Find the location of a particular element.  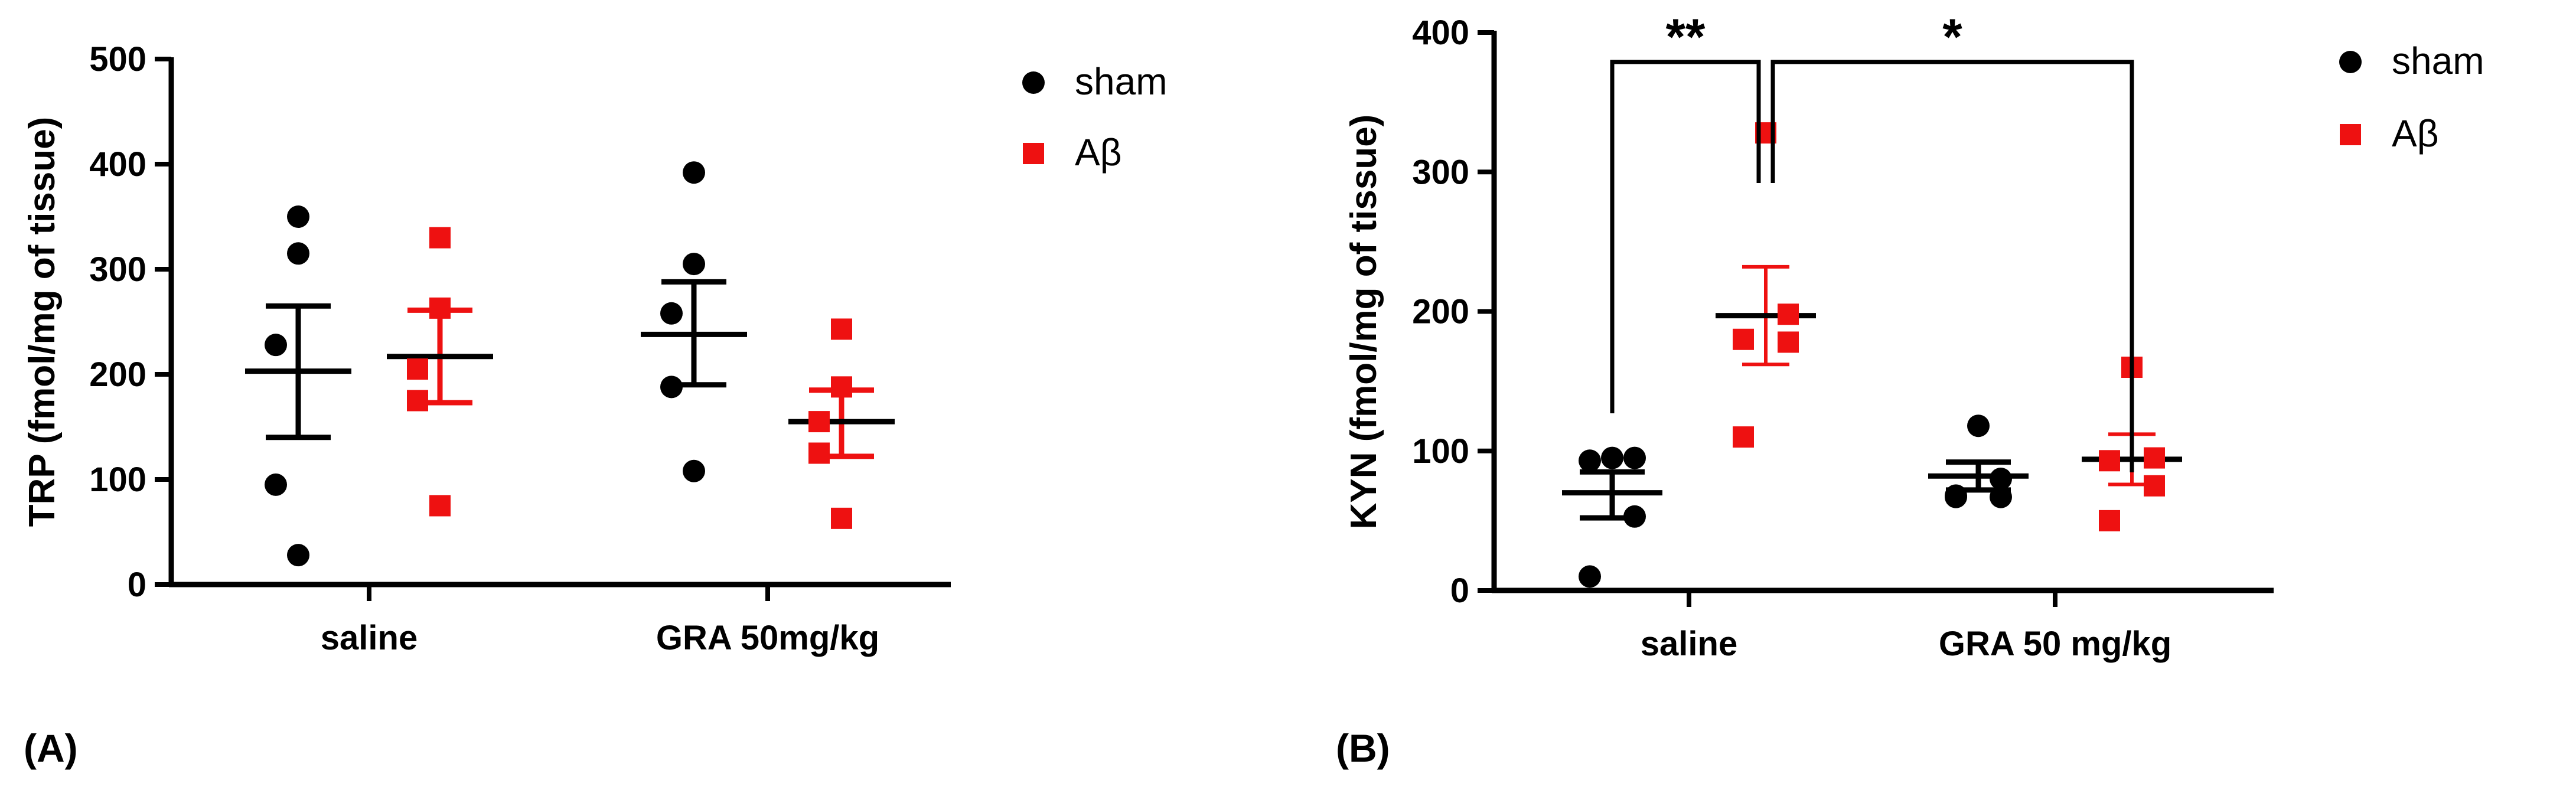

panel-a-y-tick-label: 400 is located at coordinates (118, 164).